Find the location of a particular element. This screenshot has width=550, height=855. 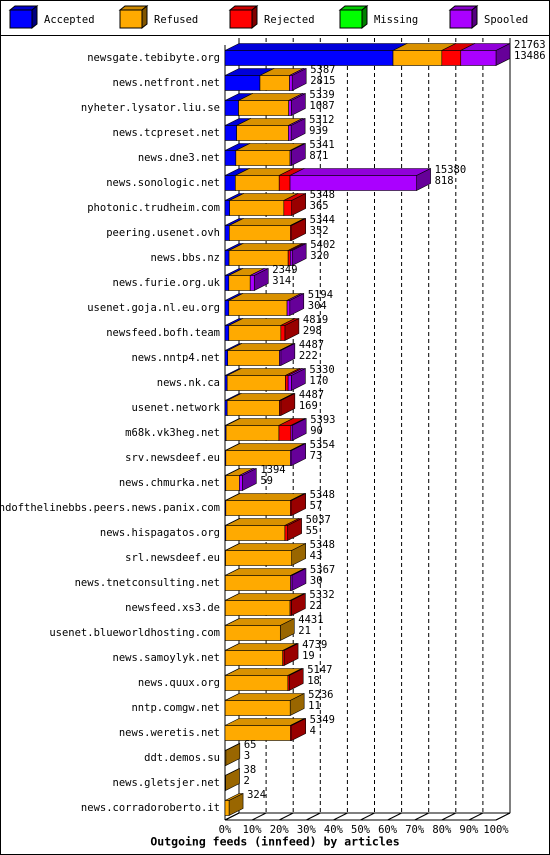

bar-label: 324 is located at coordinates (256, 795).